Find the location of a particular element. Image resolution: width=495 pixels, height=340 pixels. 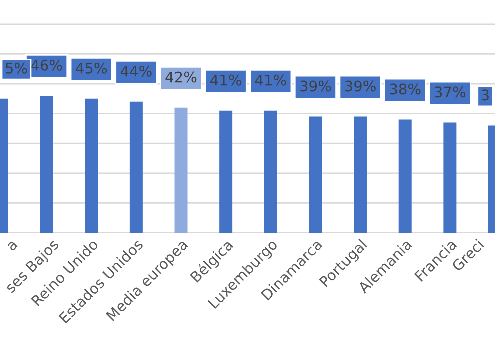

data-label: 38% is located at coordinates (405, 89).